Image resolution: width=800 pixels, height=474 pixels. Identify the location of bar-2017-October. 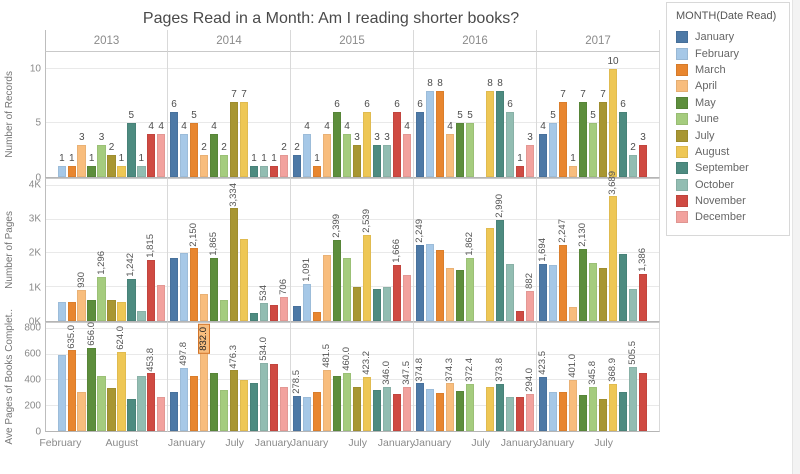
(633, 166).